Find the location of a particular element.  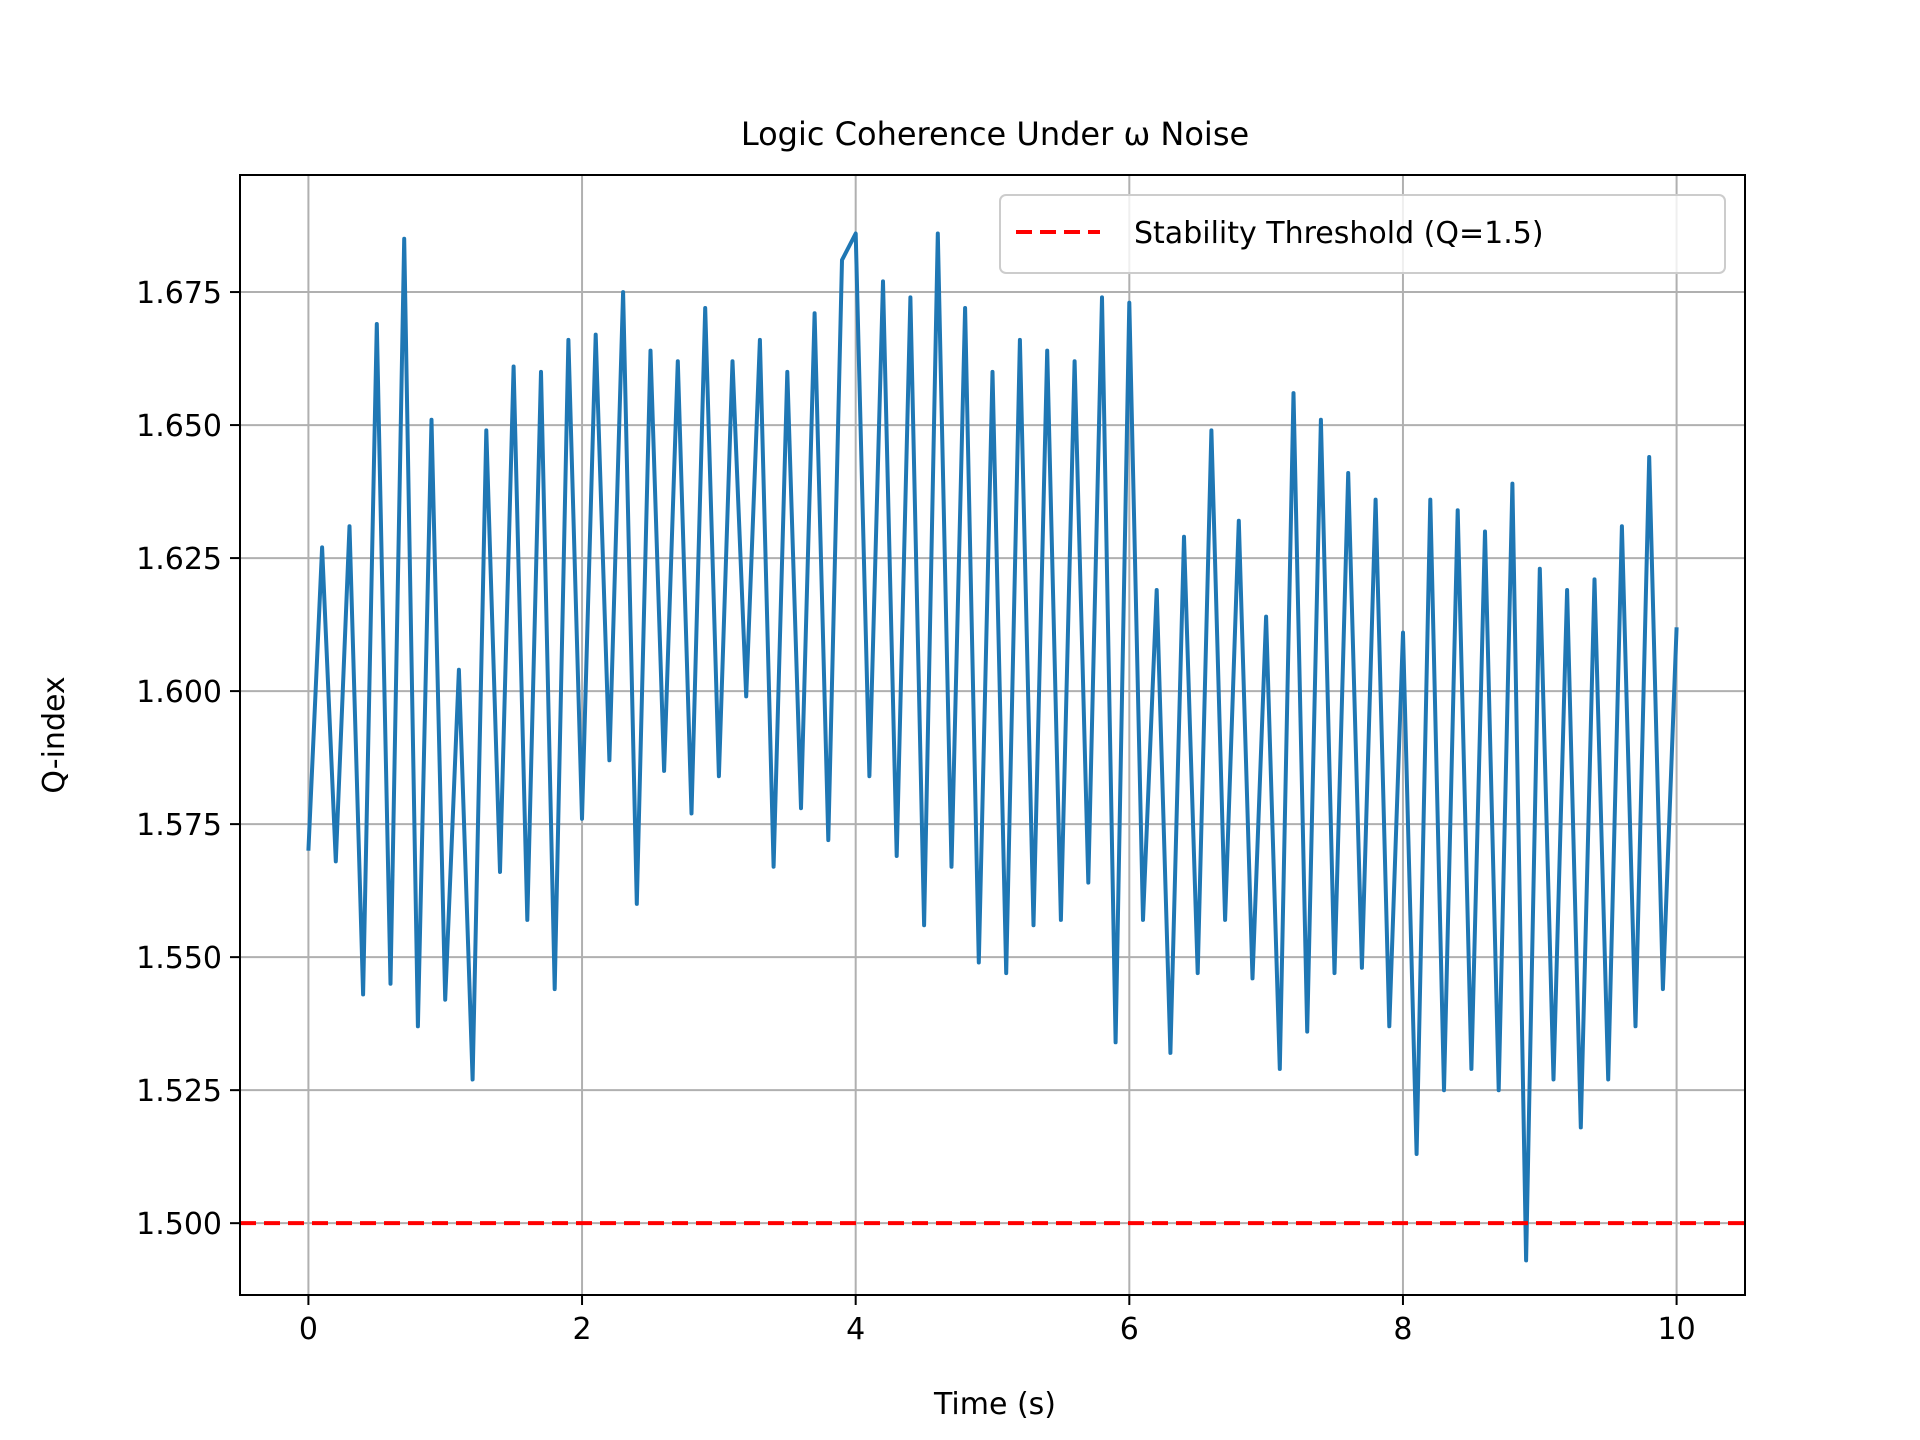

y-tick-label: 1.575 is located at coordinates (179, 825).